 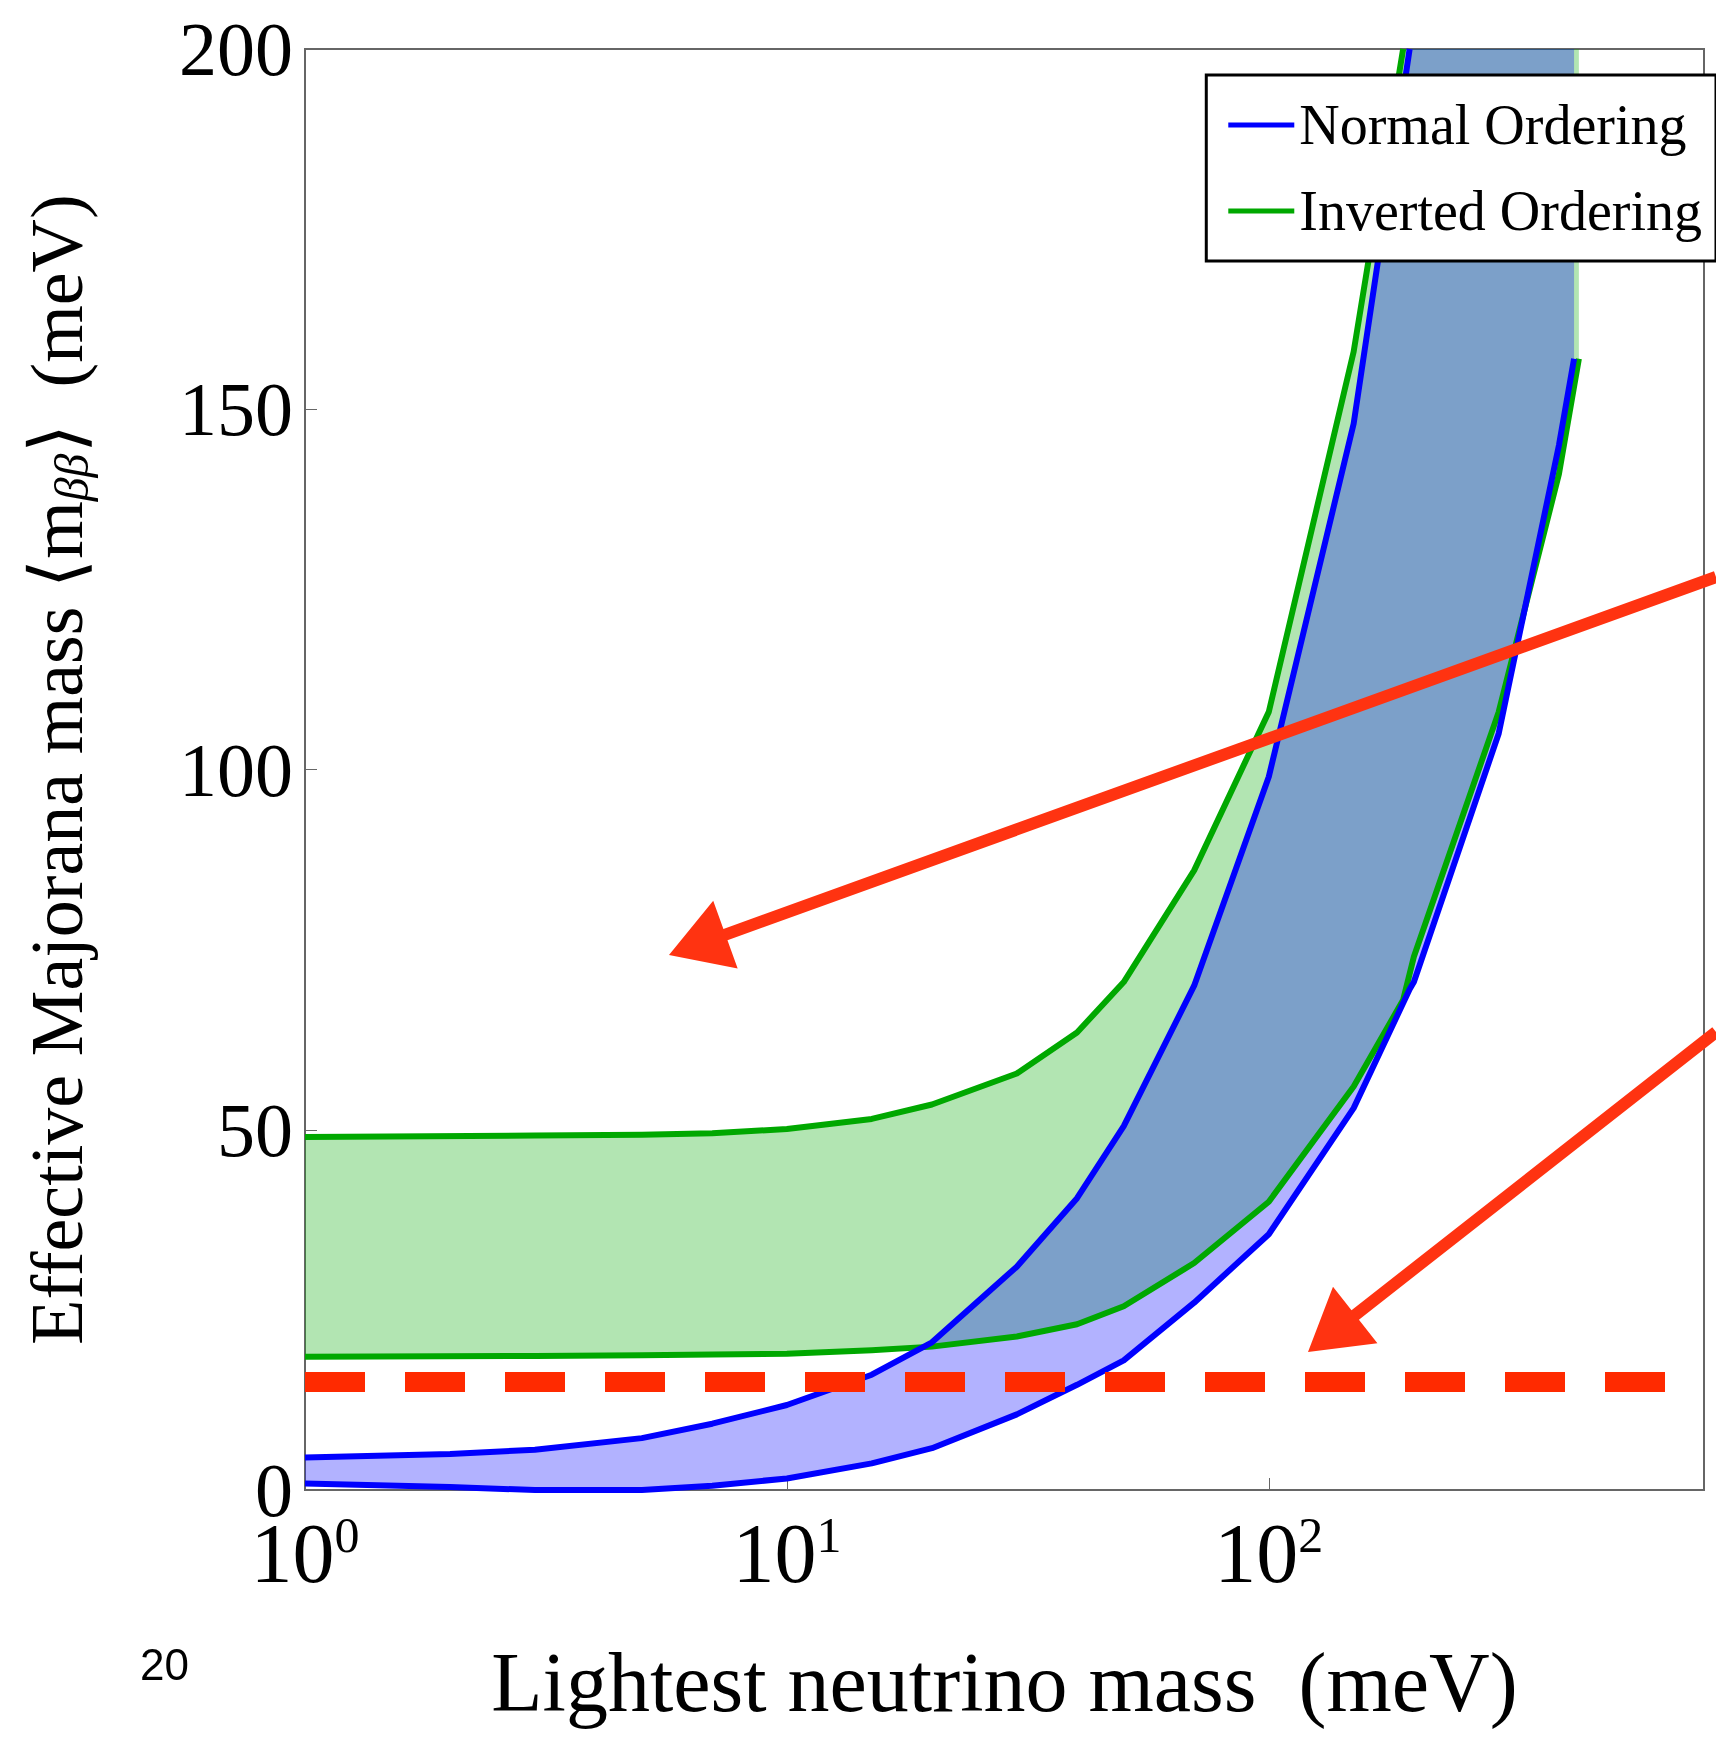 What do you see at coordinates (236, 409) in the screenshot?
I see `y-tick-label: 150` at bounding box center [236, 409].